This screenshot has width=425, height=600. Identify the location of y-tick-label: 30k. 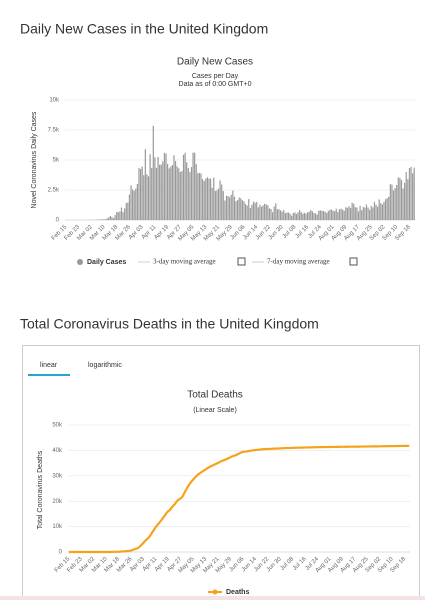
(57, 476).